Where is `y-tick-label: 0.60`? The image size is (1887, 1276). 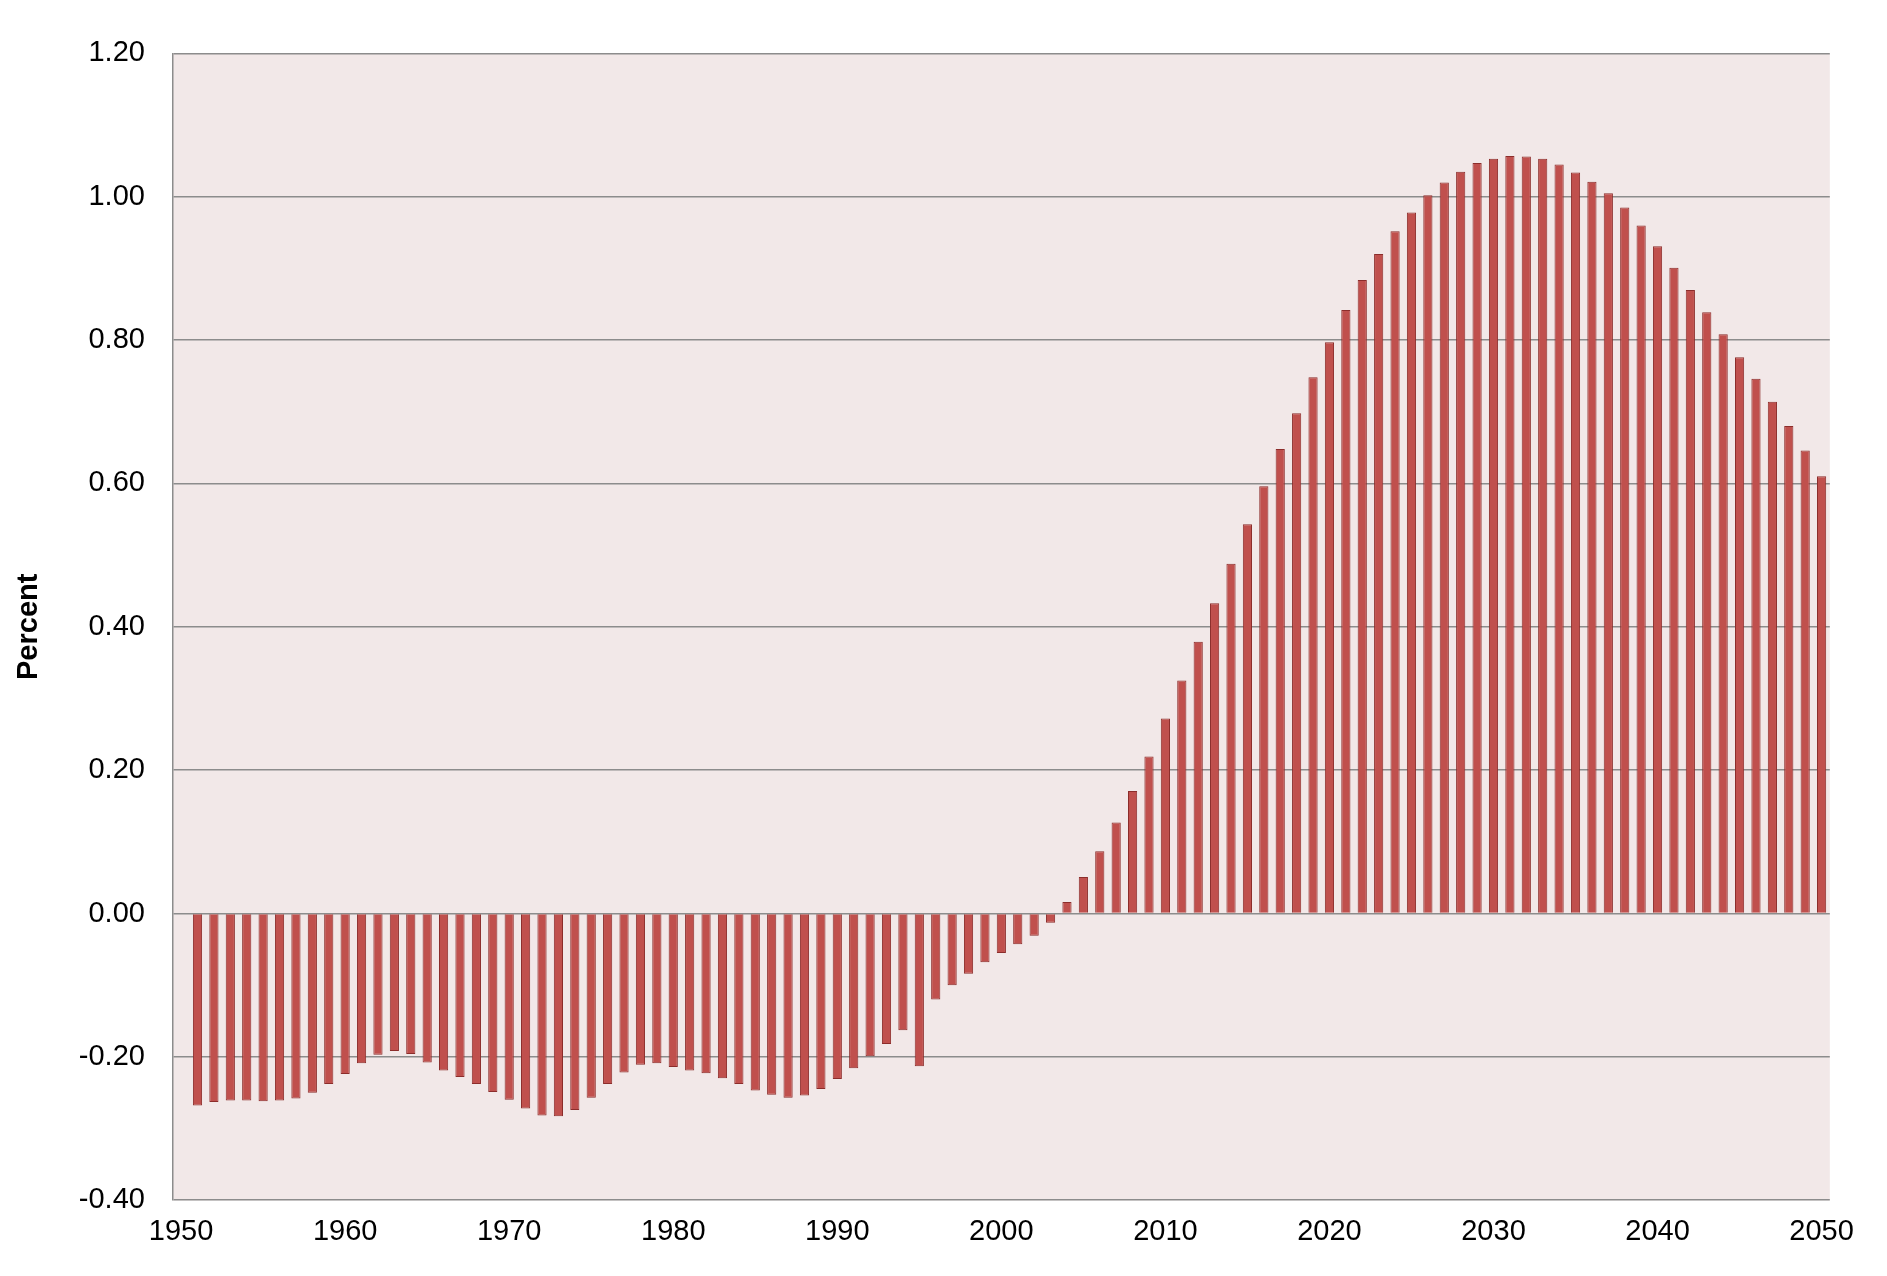
y-tick-label: 0.60 is located at coordinates (116, 481).